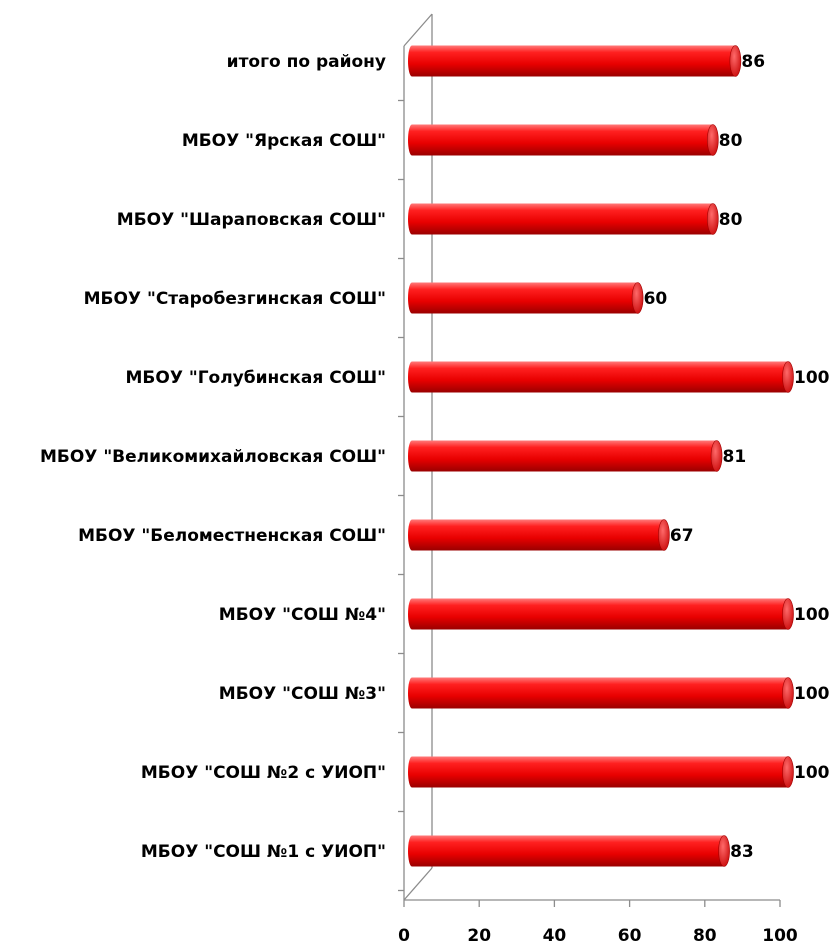 This screenshot has height=947, width=834. Describe the element at coordinates (302, 694) in the screenshot. I see `category-label: МБОУ "СОШ №3"` at that location.